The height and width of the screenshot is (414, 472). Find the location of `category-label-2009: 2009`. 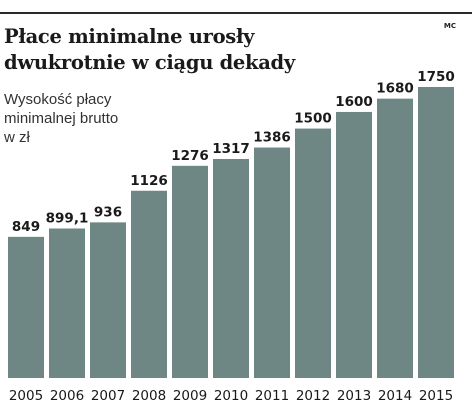

category-label-2009: 2009 is located at coordinates (190, 396).